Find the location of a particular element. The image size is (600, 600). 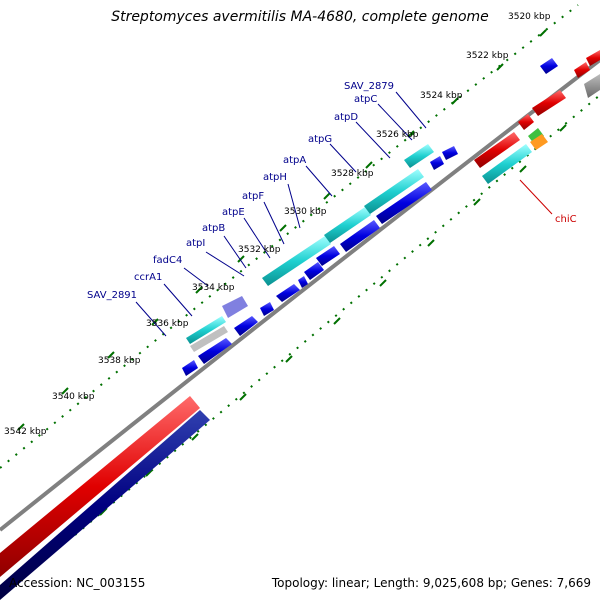

kbp-label: 3536 kbp is located at coordinates (167, 324).